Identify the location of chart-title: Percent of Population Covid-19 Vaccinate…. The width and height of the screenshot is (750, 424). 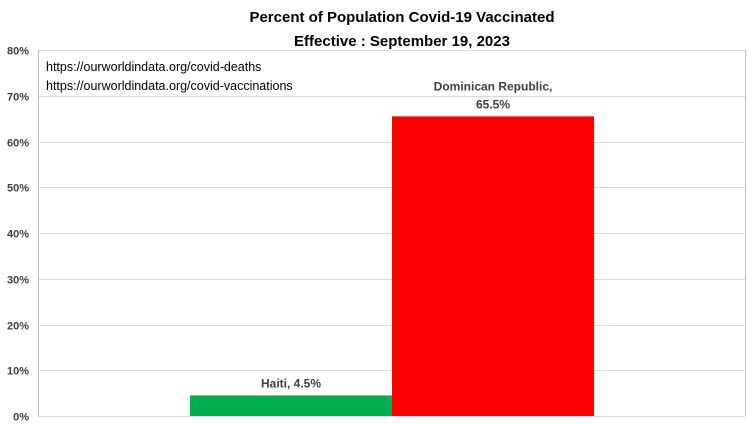
(401, 17).